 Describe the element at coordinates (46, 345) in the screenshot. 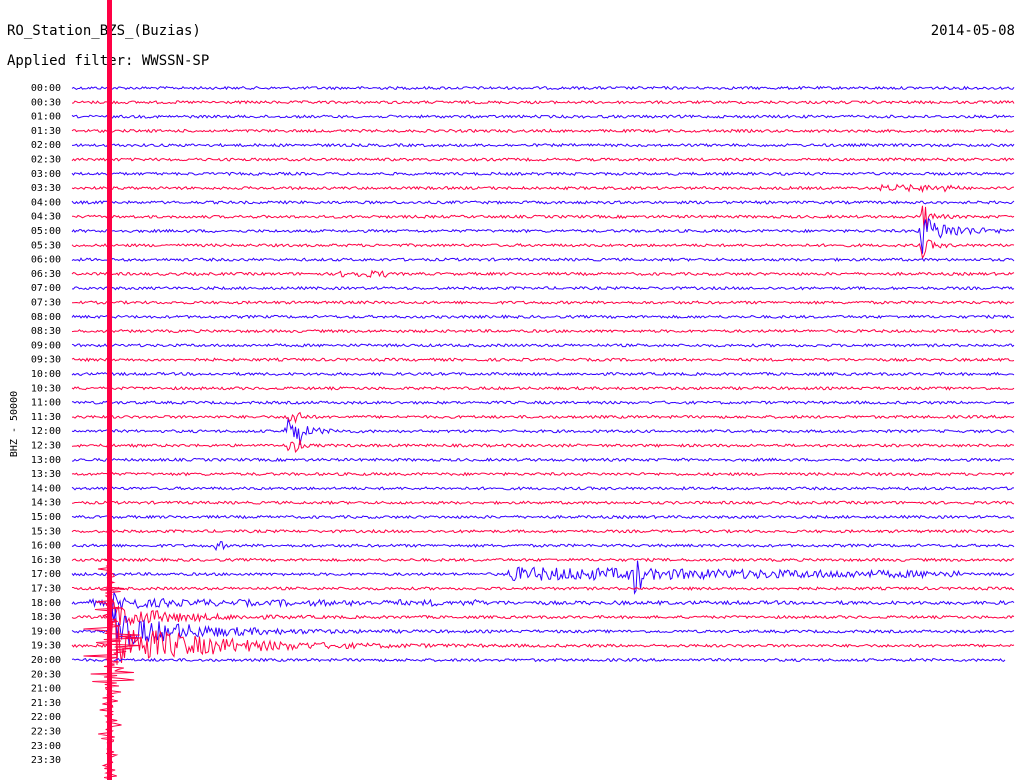

I see `time-label: 09:00` at that location.